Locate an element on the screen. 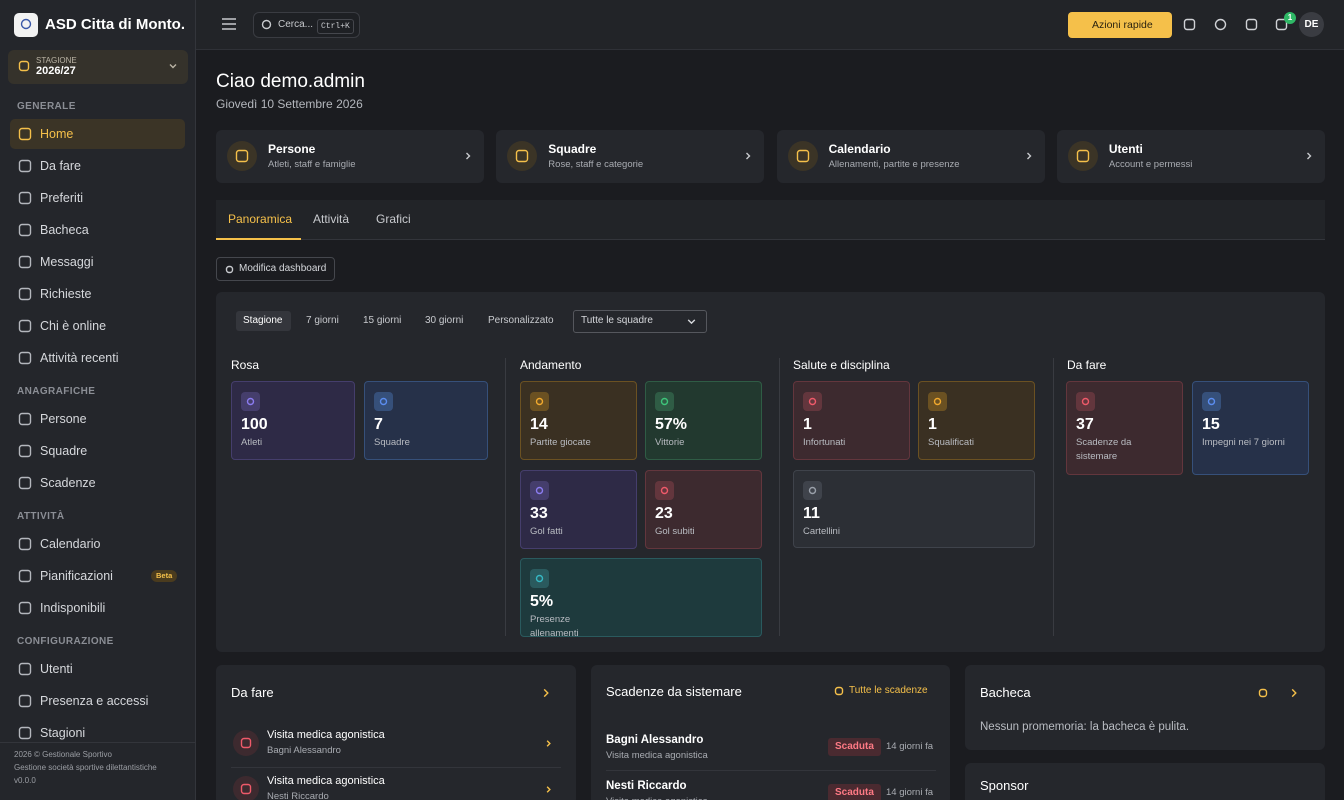 This screenshot has width=1344, height=800. group-title: Rosa is located at coordinates (245, 365).